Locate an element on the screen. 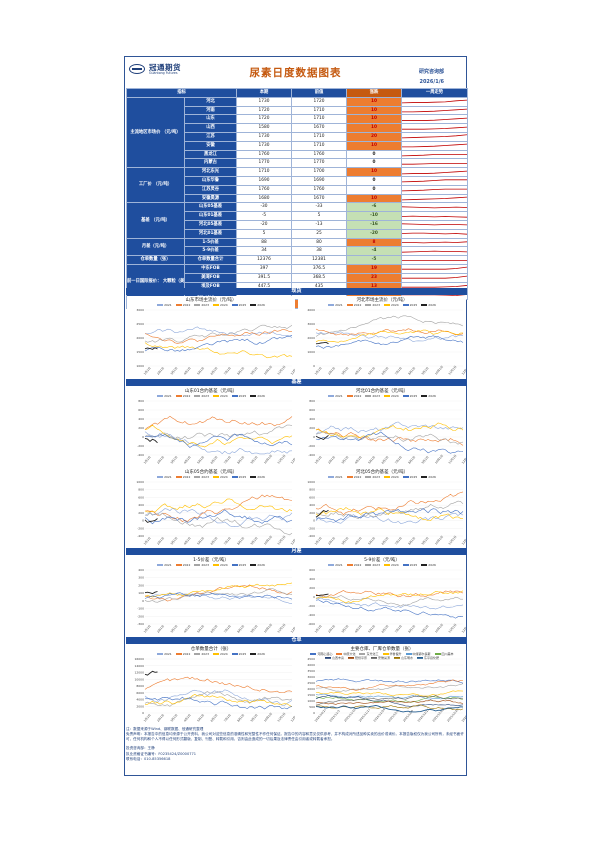  x-tick-label: 12月1日 is located at coordinates (292, 370).